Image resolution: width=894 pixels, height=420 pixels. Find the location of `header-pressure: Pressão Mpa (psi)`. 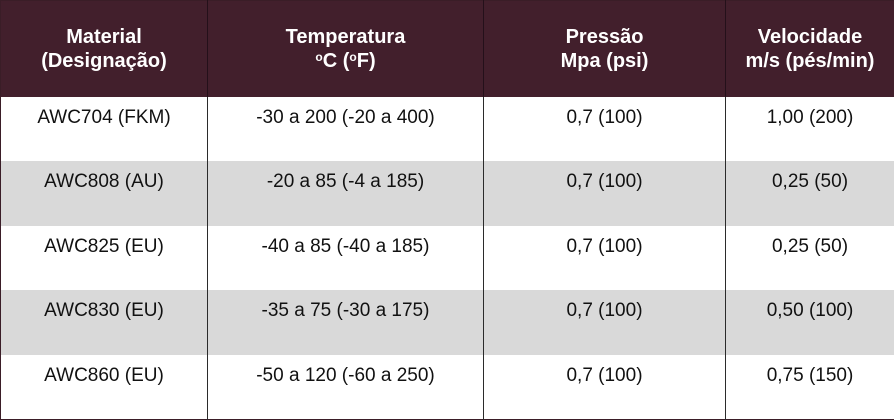

header-pressure: Pressão Mpa (psi) is located at coordinates (605, 49).